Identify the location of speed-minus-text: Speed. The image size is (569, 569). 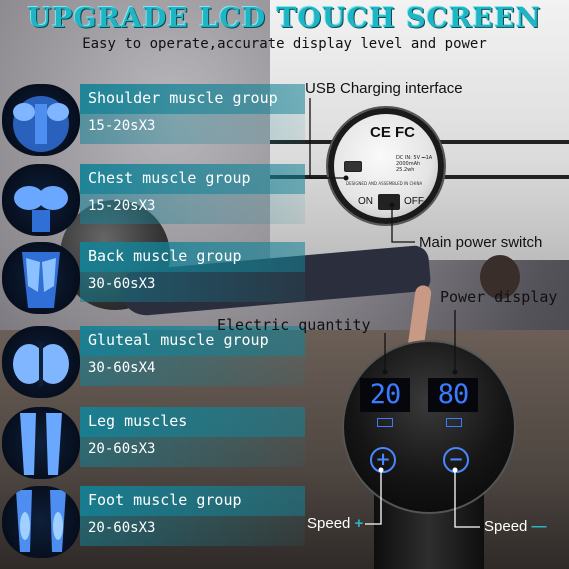
(506, 526).